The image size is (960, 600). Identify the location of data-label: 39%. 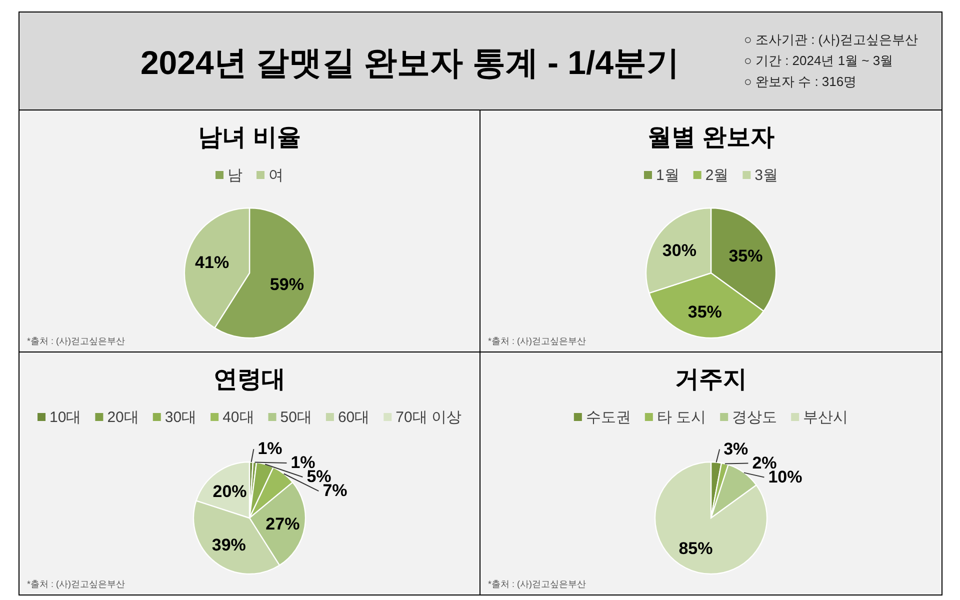
(229, 545).